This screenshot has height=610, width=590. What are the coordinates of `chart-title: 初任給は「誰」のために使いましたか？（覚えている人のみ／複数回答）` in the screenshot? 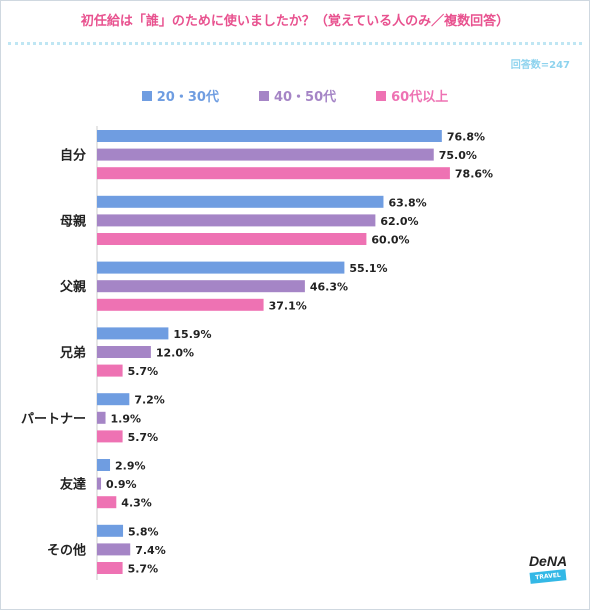 It's located at (295, 21).